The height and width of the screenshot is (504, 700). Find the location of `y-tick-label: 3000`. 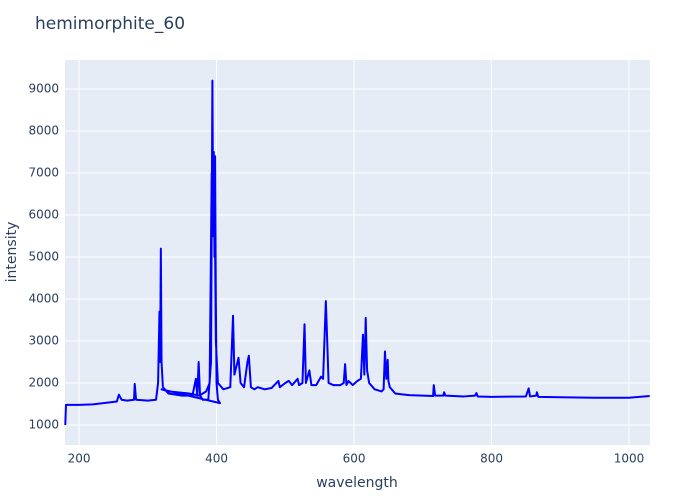

y-tick-label: 3000 is located at coordinates (43, 341).